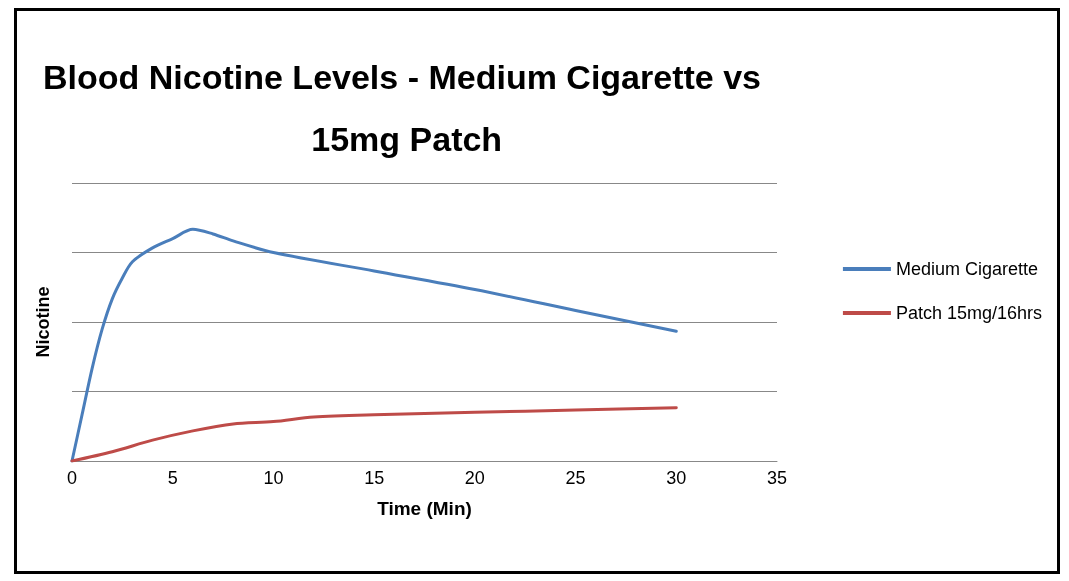 This screenshot has height=581, width=1069. I want to click on x-tick-label: 25, so click(575, 478).